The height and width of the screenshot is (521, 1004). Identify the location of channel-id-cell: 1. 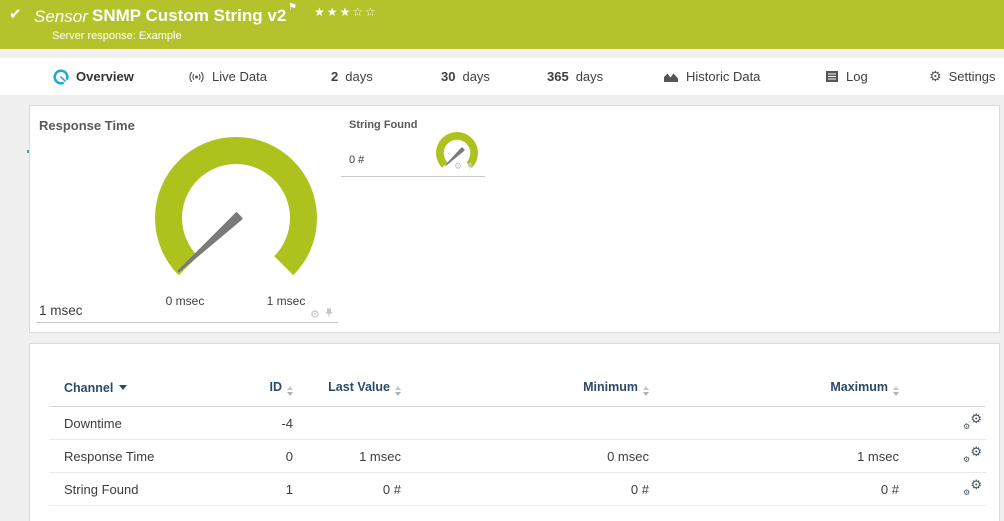
(262, 489).